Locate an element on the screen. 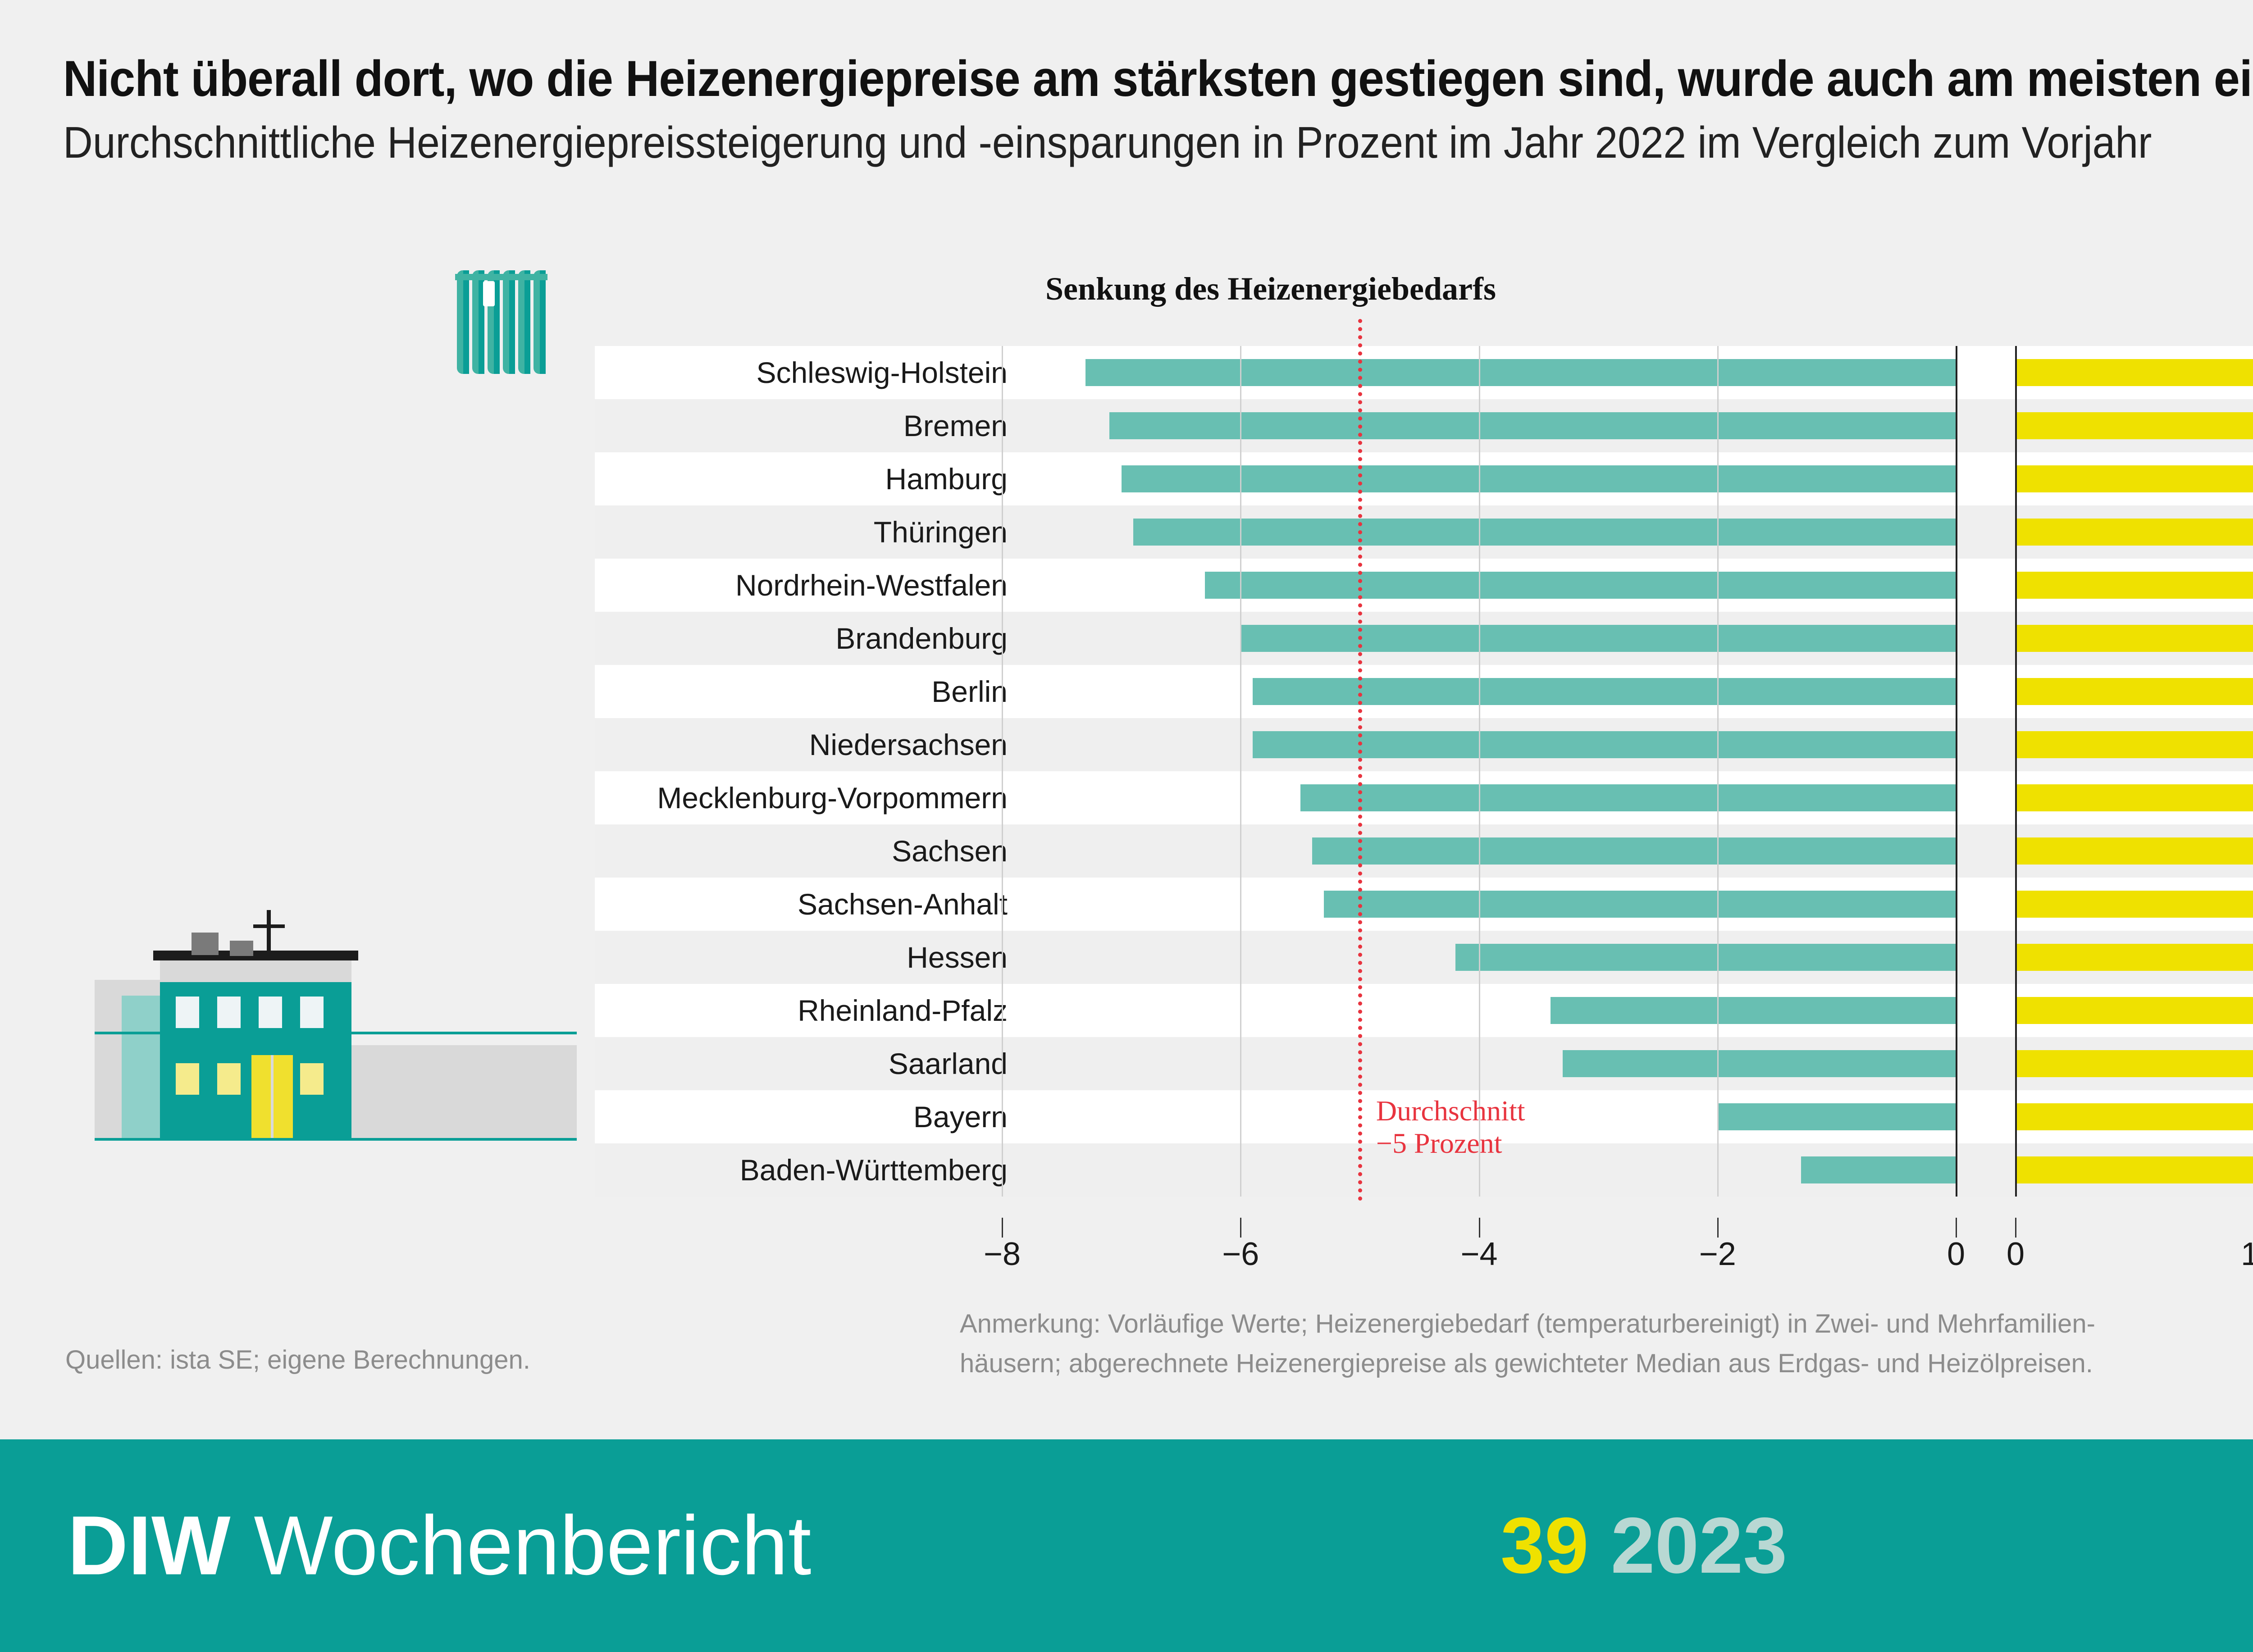  radiator-icon is located at coordinates (535, 327).